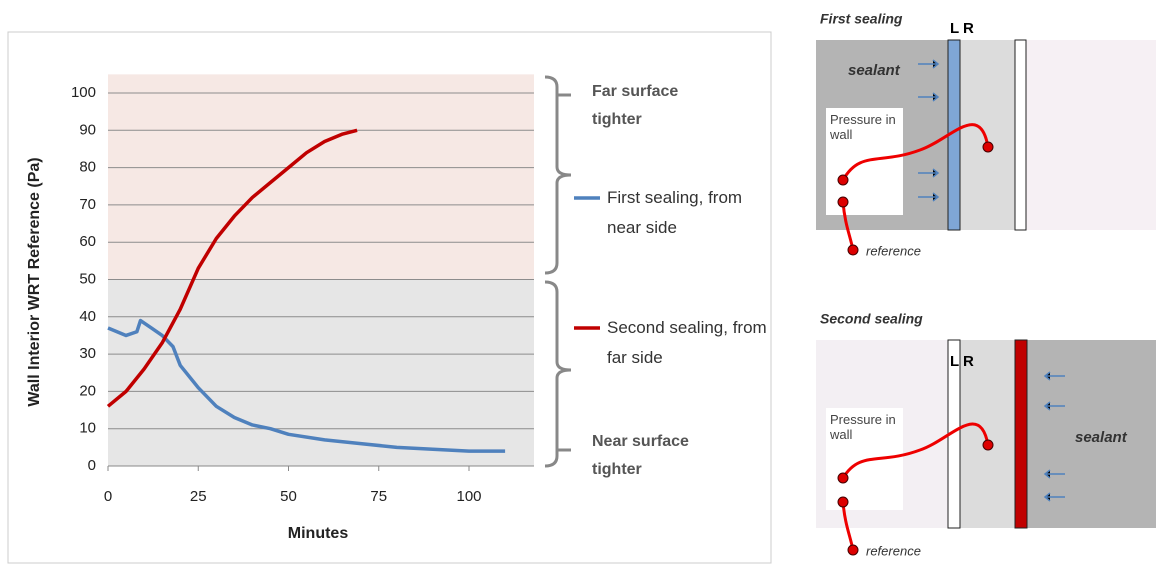  Describe the element at coordinates (92, 465) in the screenshot. I see `y-tick-label: 0` at that location.